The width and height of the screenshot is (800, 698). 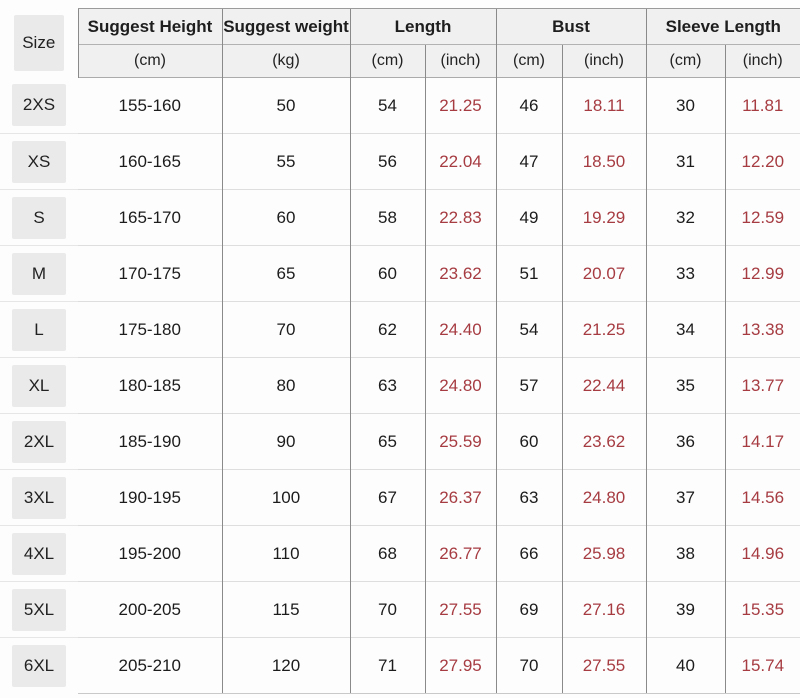 I want to click on size-chip: 2XS, so click(x=39, y=105).